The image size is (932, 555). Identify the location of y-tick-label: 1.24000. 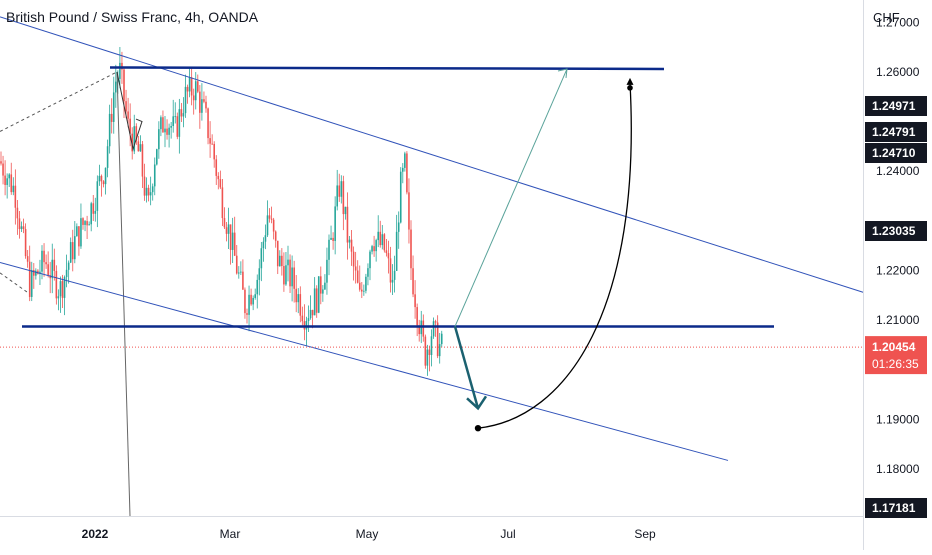
(898, 171).